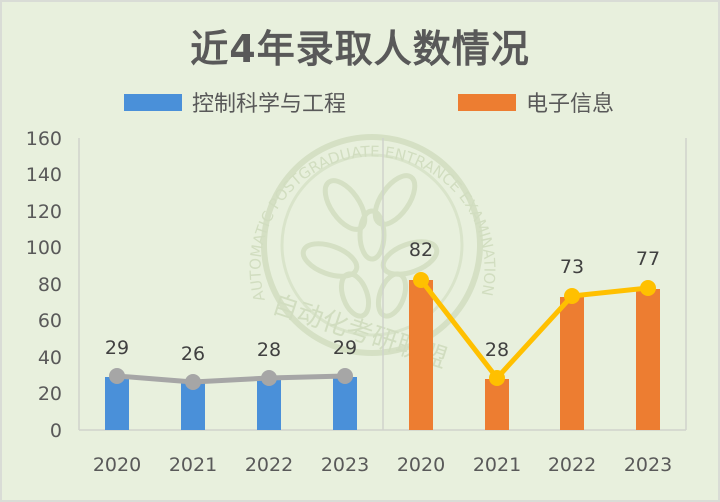 This screenshot has width=720, height=502. Describe the element at coordinates (44, 175) in the screenshot. I see `y-tick: 140` at that location.